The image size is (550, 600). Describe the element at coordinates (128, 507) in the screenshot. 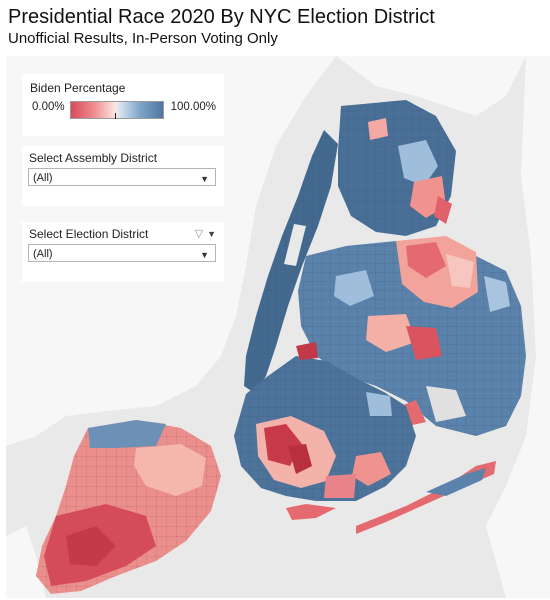

I see `staten-island-region` at that location.